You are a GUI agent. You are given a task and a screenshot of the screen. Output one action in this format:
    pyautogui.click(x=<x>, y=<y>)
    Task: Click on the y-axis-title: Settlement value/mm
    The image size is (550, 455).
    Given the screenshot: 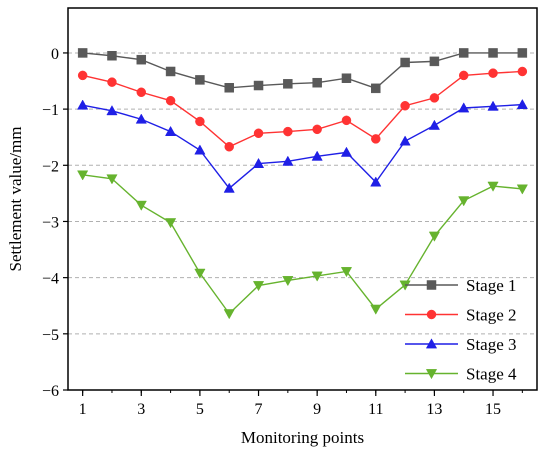 What is the action you would take?
    pyautogui.click(x=15, y=199)
    